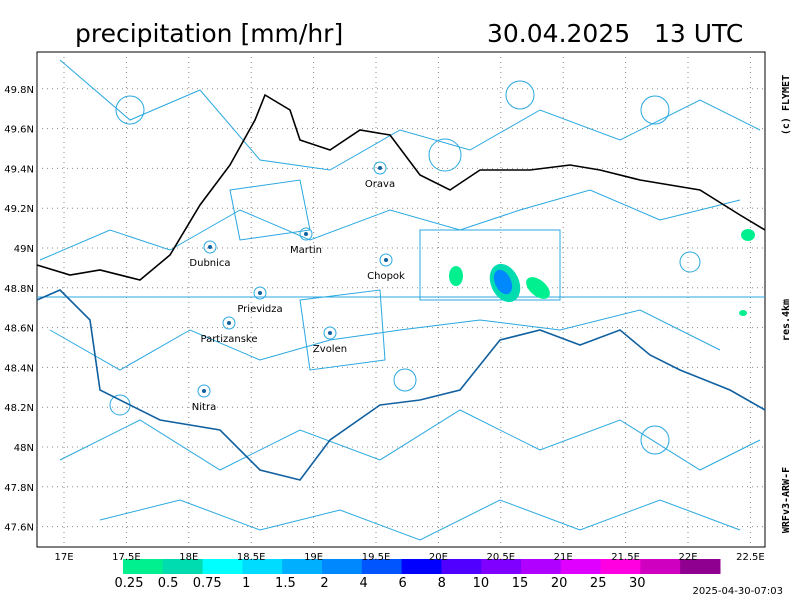  Describe the element at coordinates (363, 583) in the screenshot. I see `colorbar-label: 4` at that location.